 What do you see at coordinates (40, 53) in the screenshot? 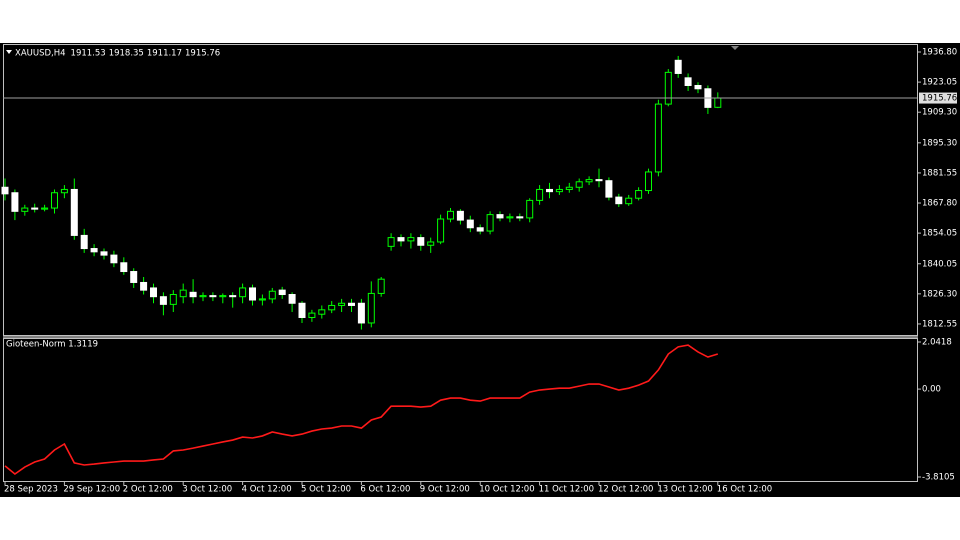
I see `symbol-title: XAUUSD,H4` at bounding box center [40, 53].